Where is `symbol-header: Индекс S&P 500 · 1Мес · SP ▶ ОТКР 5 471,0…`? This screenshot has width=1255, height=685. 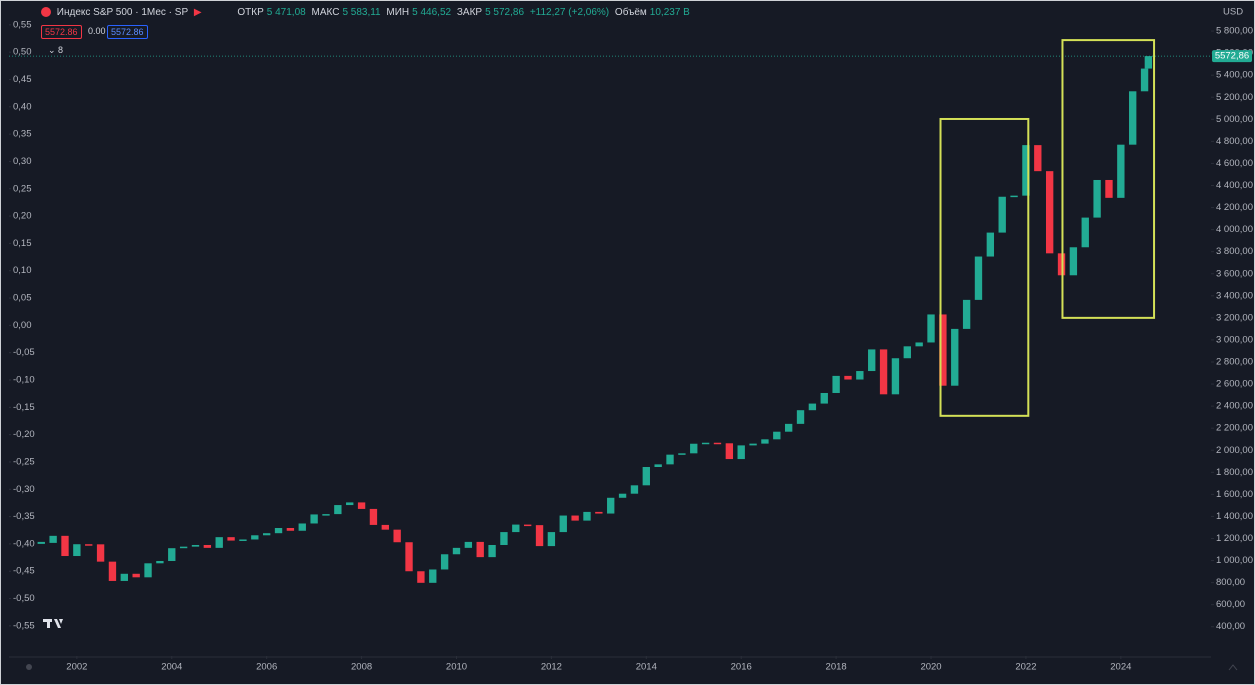 symbol-header: Индекс S&P 500 · 1Мес · SP ▶ ОТКР 5 471,0… is located at coordinates (367, 12).